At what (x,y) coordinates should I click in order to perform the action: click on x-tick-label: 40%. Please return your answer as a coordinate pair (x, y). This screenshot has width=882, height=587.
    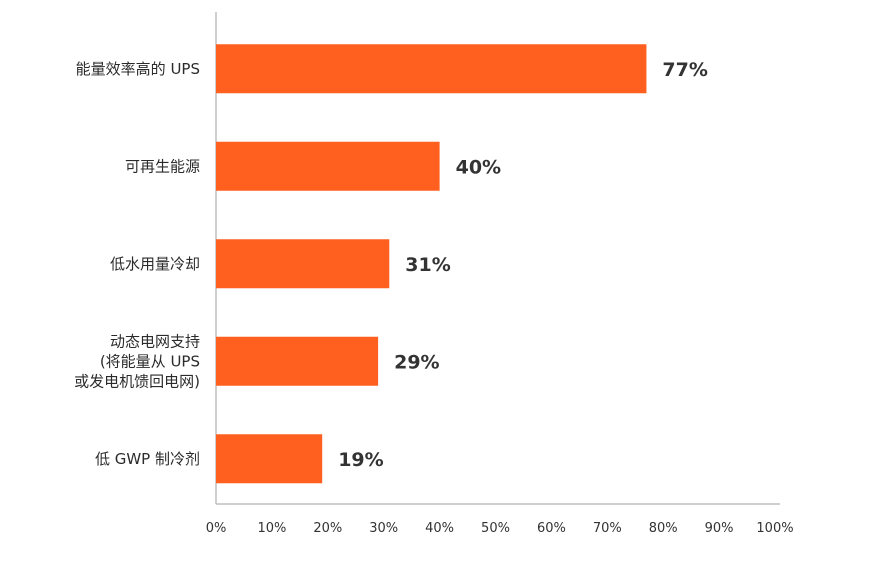
    Looking at the image, I should click on (439, 528).